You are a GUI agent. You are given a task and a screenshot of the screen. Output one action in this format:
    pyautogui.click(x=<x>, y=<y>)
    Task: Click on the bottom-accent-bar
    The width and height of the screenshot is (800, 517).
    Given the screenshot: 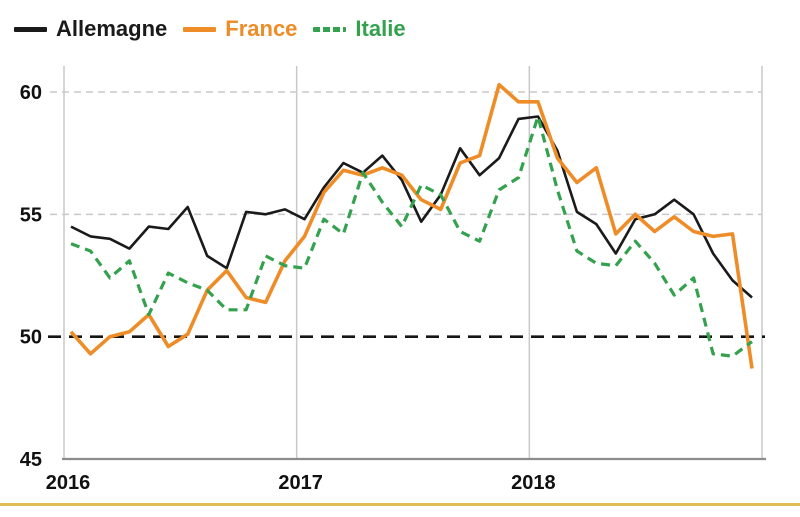 What is the action you would take?
    pyautogui.click(x=400, y=504)
    